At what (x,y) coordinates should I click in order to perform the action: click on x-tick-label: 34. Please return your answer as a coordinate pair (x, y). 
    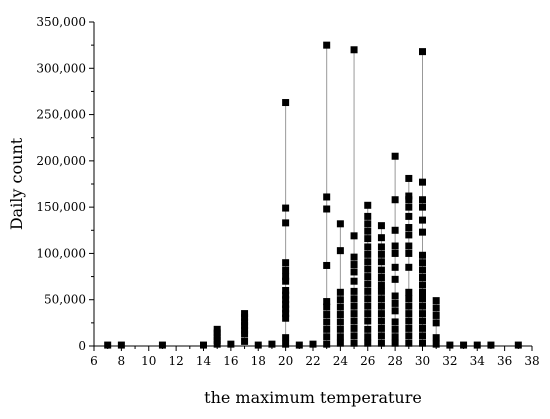
    Looking at the image, I should click on (478, 361).